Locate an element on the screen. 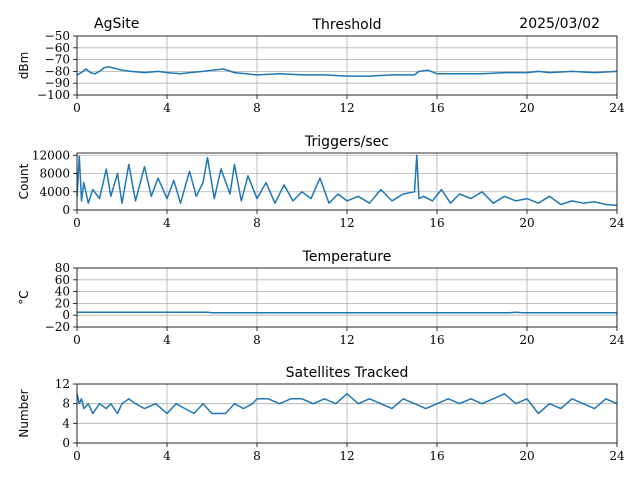 Image resolution: width=640 pixels, height=480 pixels. y-tick-label: 8000 is located at coordinates (54, 174).